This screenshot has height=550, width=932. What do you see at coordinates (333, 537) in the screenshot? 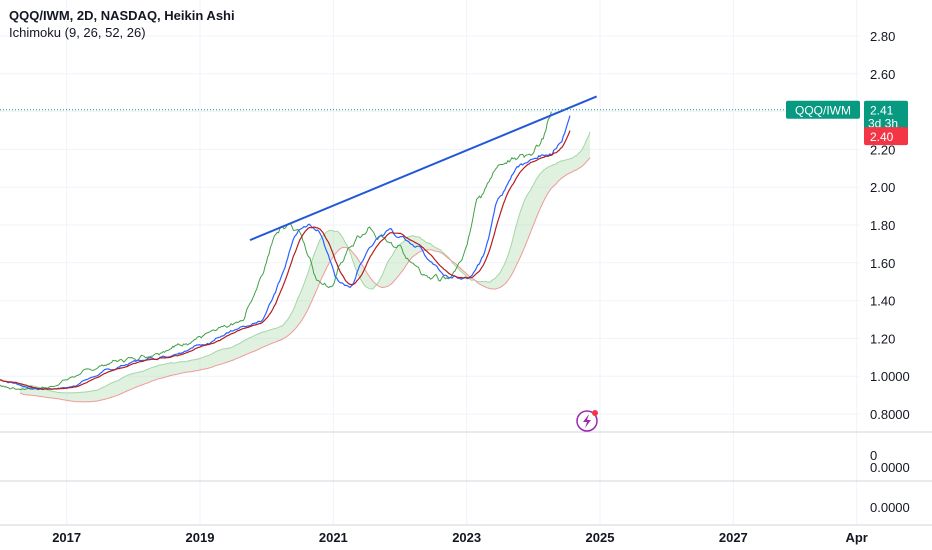
I see `time-tick-label: 2021` at bounding box center [333, 537].